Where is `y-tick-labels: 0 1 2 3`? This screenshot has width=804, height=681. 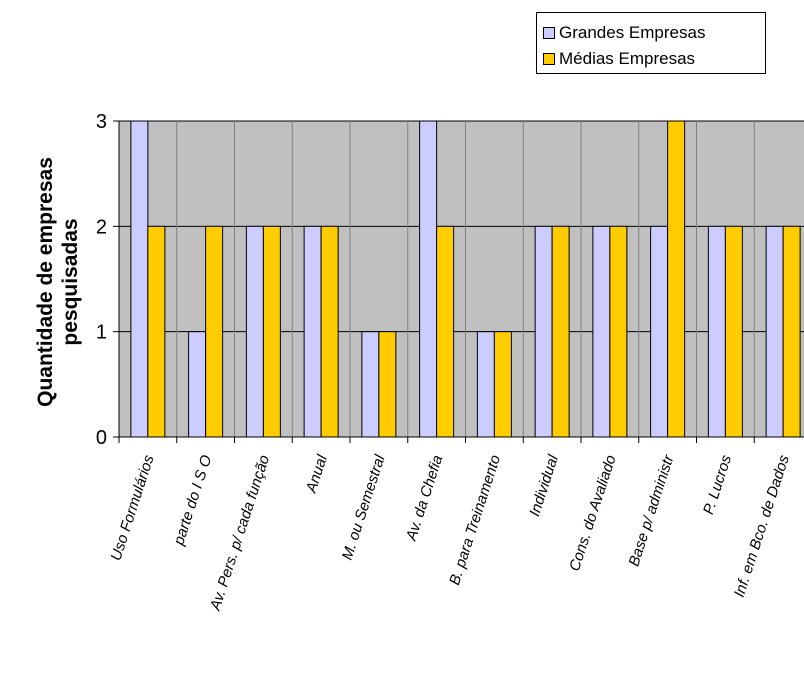
y-tick-labels: 0 1 2 3 is located at coordinates (101, 280).